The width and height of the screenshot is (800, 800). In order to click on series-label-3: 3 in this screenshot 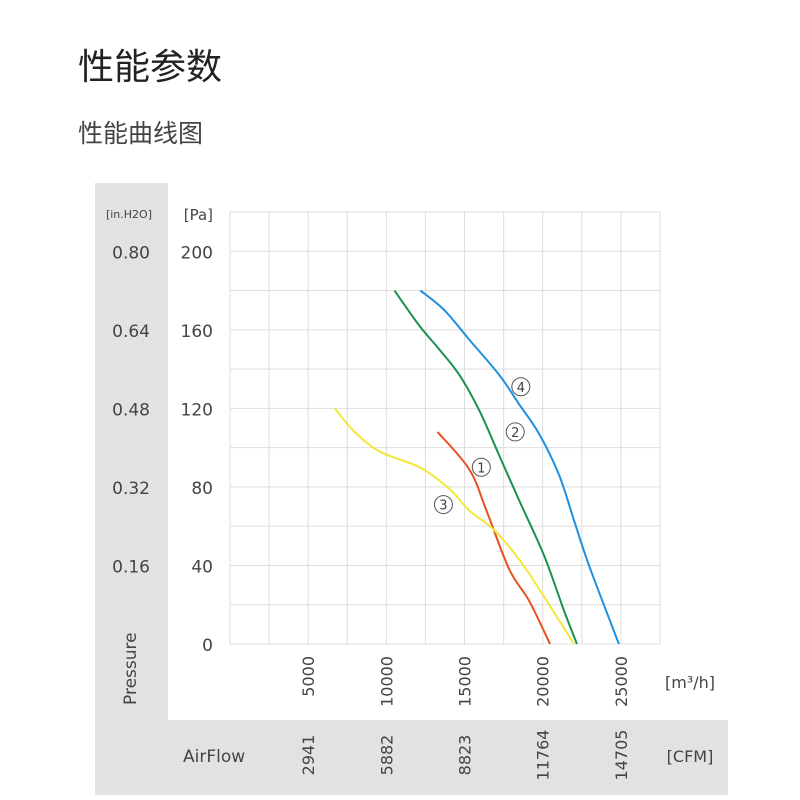, I will do `click(443, 506)`.